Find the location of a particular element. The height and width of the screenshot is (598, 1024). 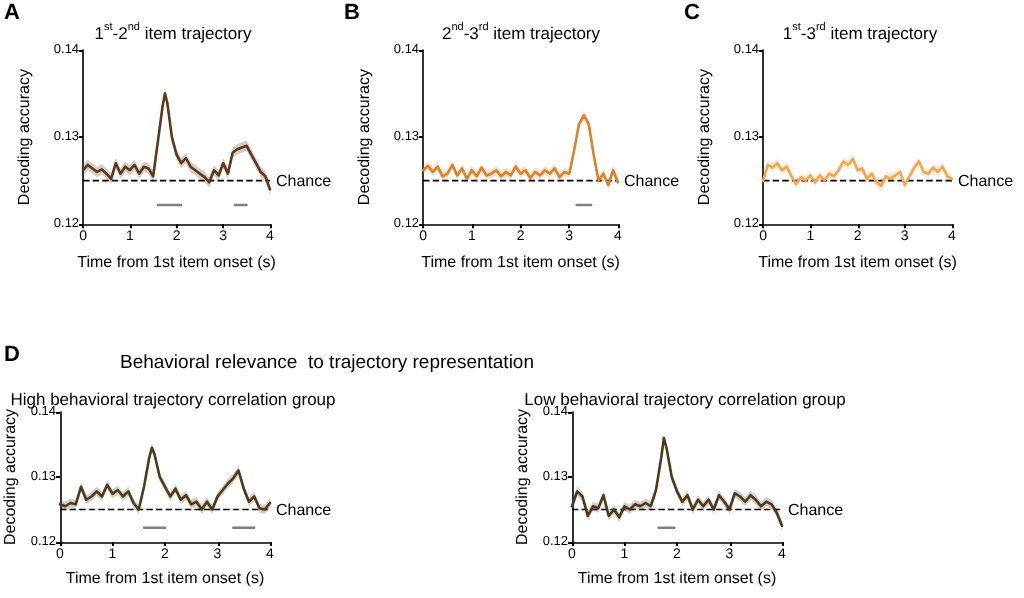

text: A is located at coordinates (12, 13).